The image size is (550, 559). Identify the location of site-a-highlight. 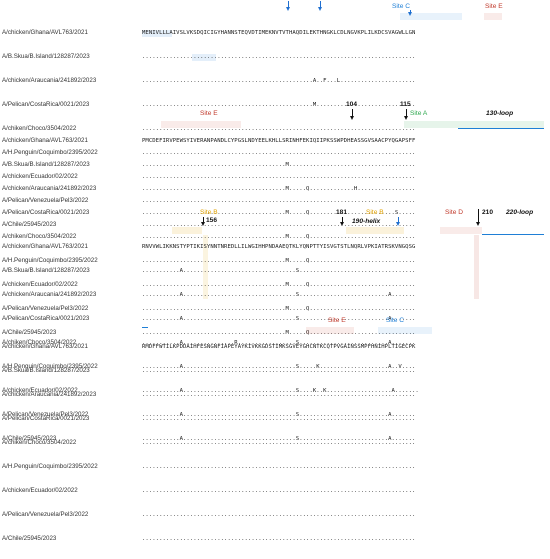
(474, 124).